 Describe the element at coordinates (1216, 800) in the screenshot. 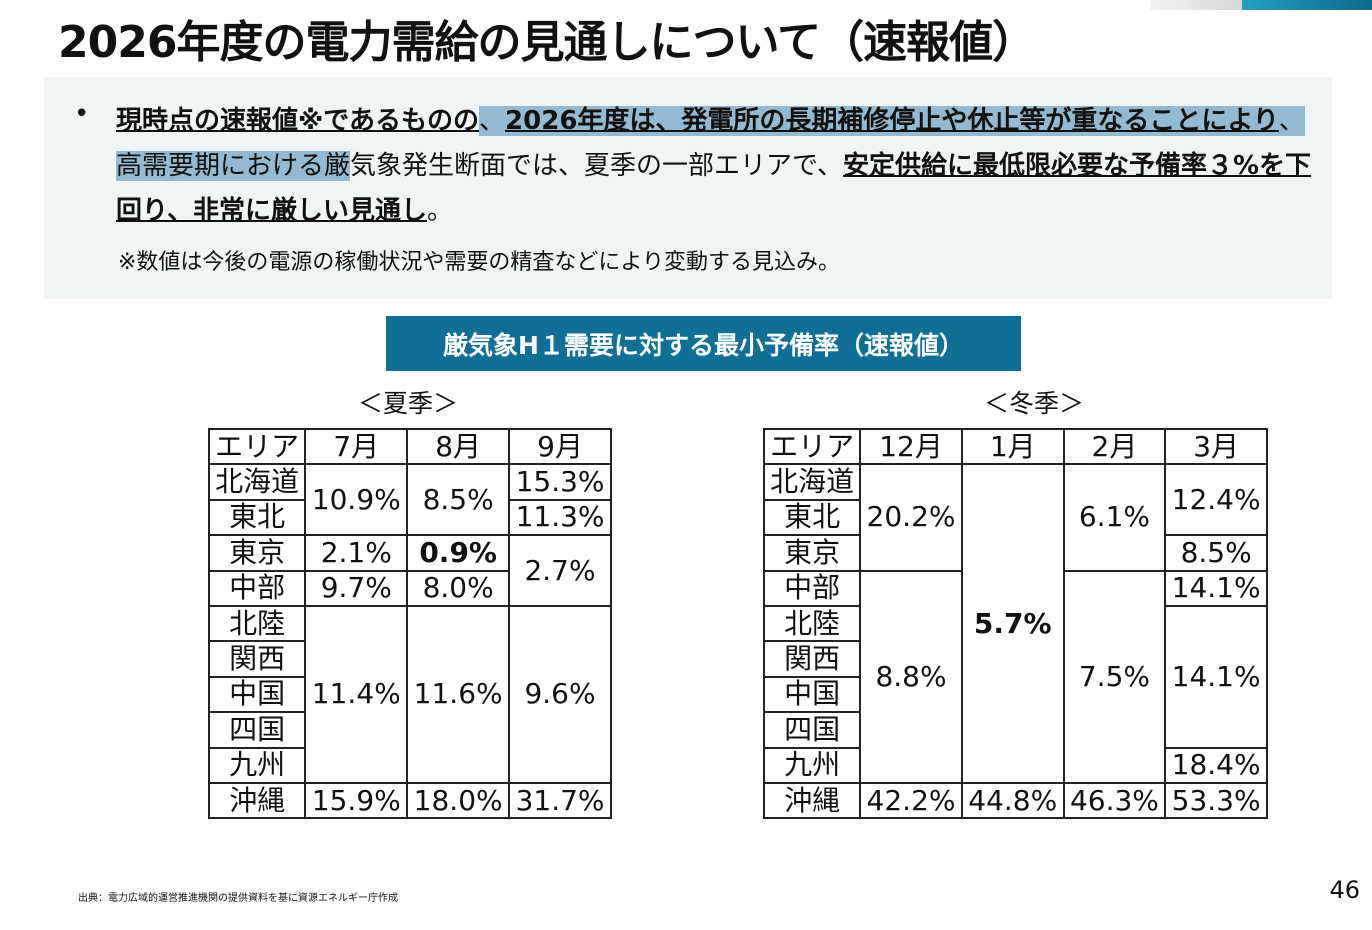

I see `reserve-rate-cell: 53.3%` at that location.